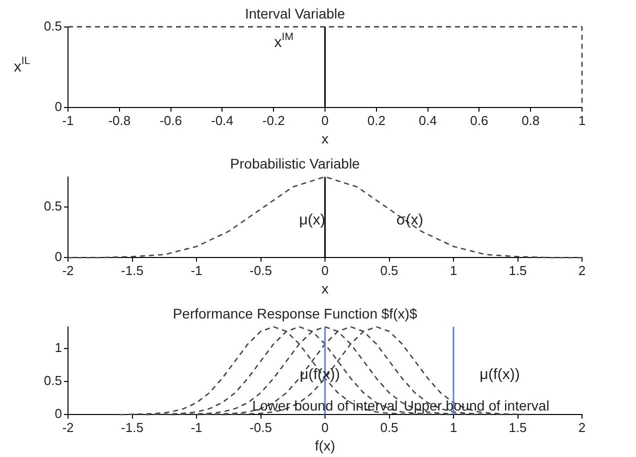 This screenshot has width=636, height=457. Describe the element at coordinates (500, 375) in the screenshot. I see `annotation: μ(f(x))` at that location.